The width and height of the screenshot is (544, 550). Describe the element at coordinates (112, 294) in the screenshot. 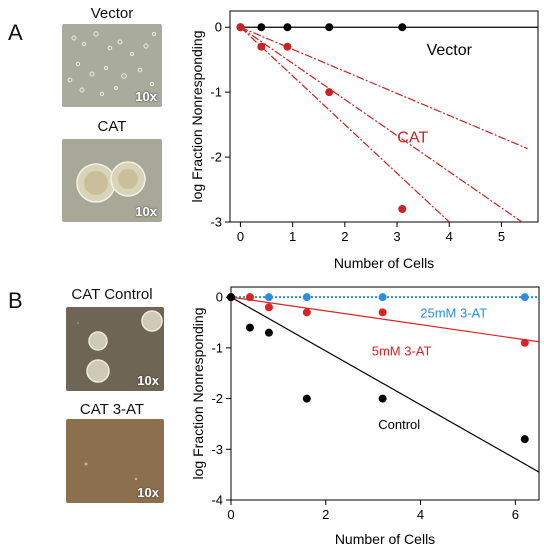

I see `cat-control-image-label: CAT Control` at that location.